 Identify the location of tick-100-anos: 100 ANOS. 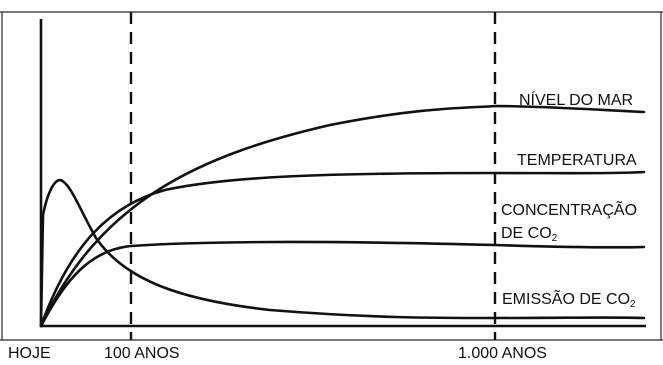
(142, 353).